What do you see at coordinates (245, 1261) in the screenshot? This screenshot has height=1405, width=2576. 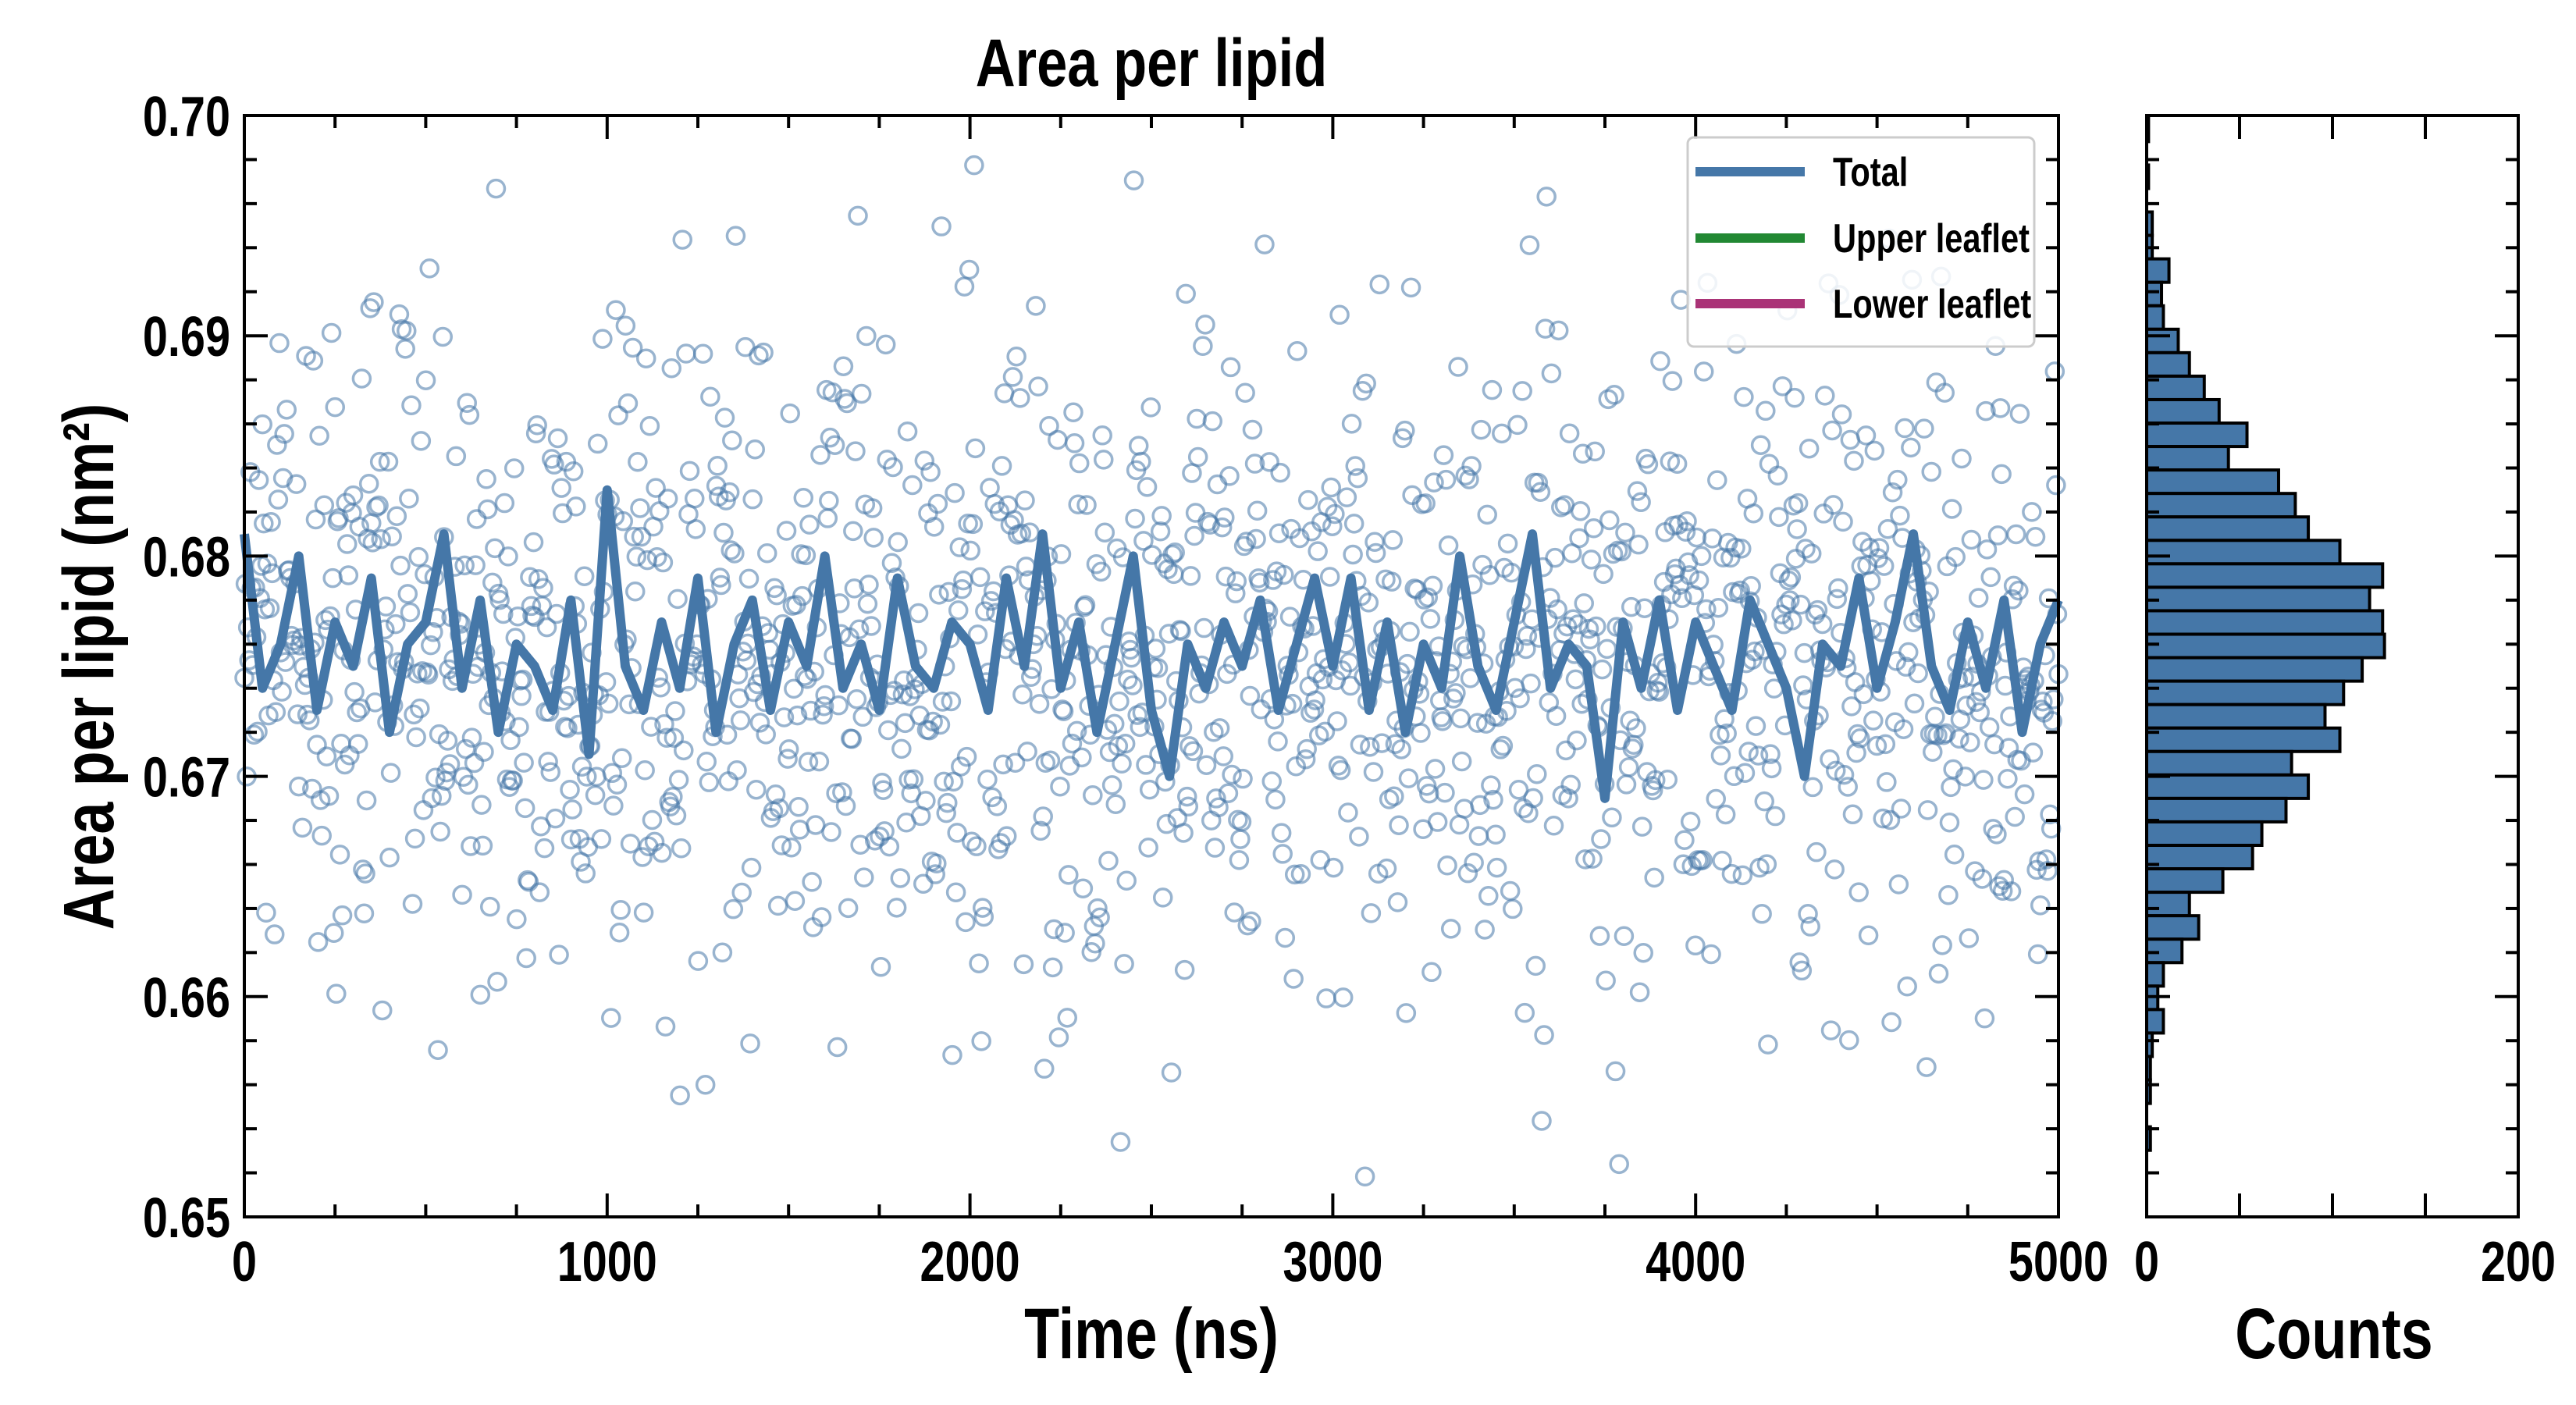 I see `x-tick-label: 0` at bounding box center [245, 1261].